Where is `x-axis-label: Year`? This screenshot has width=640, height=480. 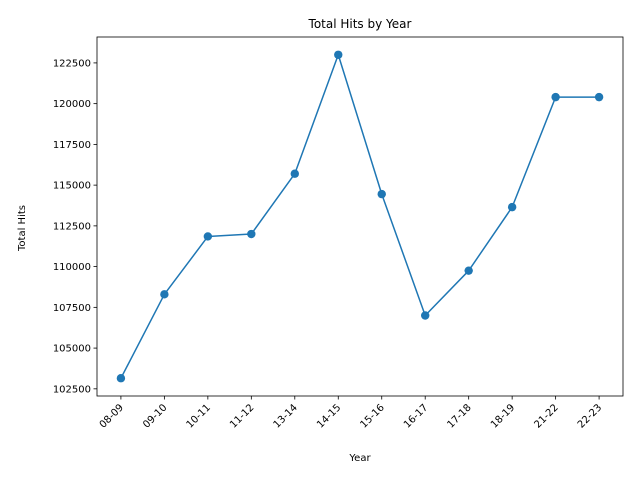
x-axis-label: Year is located at coordinates (359, 458).